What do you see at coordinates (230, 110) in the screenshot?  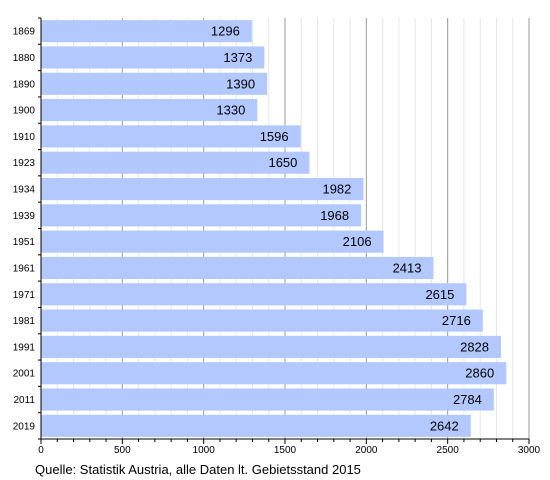 I see `value-label-1900: 1330` at bounding box center [230, 110].